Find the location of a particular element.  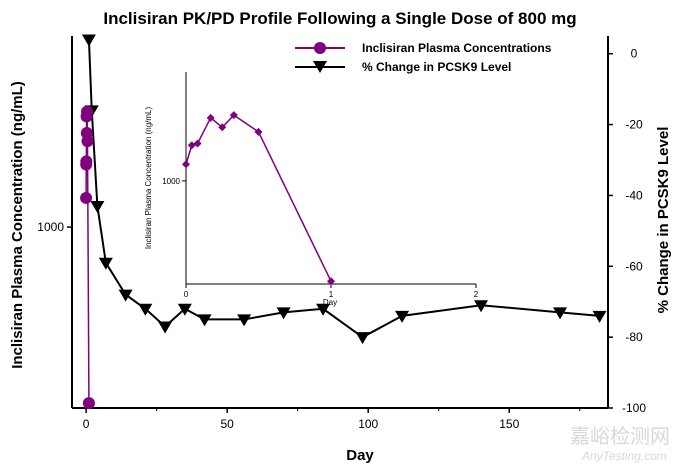

inset-plasma-line is located at coordinates (258, 198).